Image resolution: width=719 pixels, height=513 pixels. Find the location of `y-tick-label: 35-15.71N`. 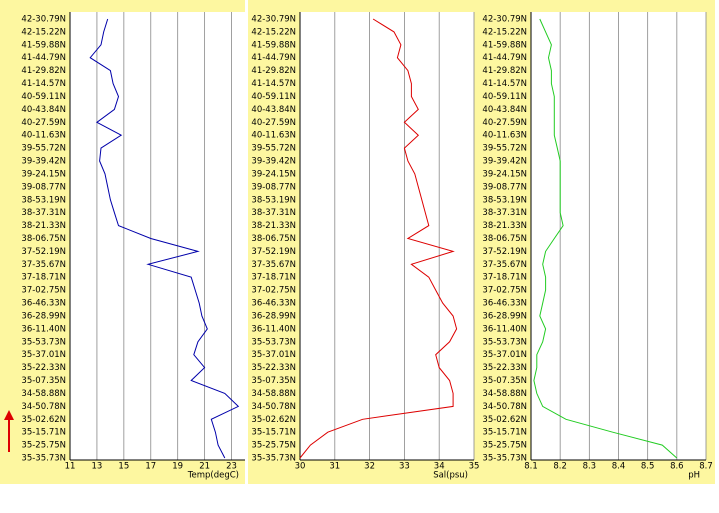

y-tick-label: 35-15.71N is located at coordinates (504, 433).